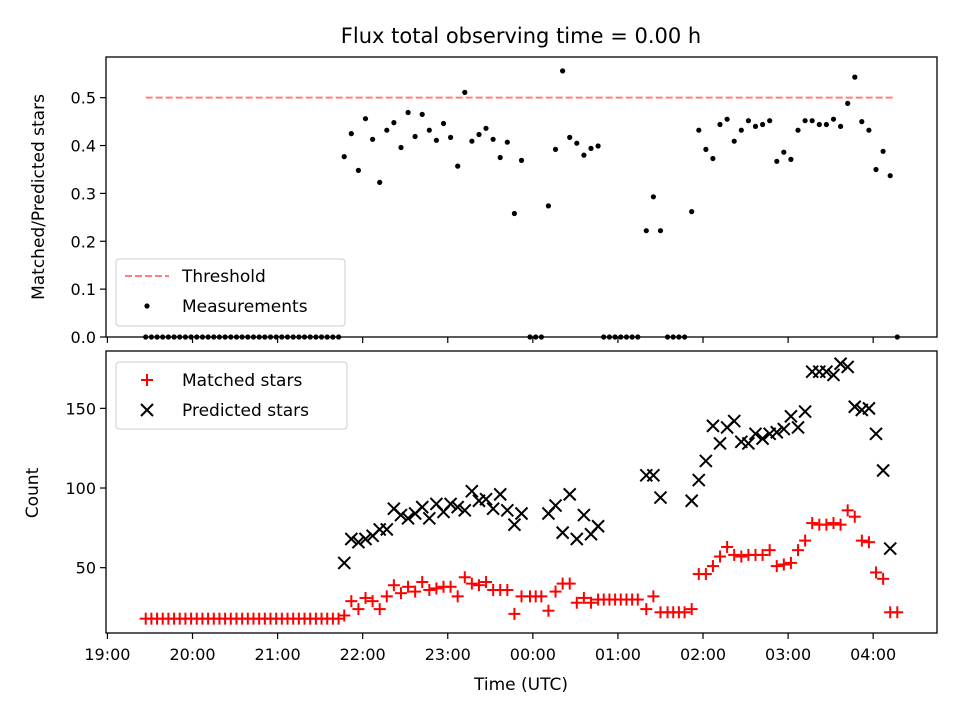  Describe the element at coordinates (278, 654) in the screenshot. I see `x-tick-label: 21:00` at that location.